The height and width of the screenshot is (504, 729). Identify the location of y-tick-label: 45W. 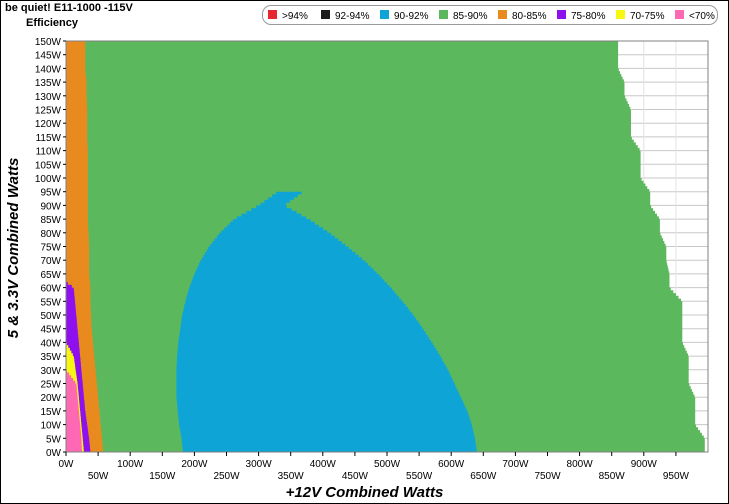
(50, 330).